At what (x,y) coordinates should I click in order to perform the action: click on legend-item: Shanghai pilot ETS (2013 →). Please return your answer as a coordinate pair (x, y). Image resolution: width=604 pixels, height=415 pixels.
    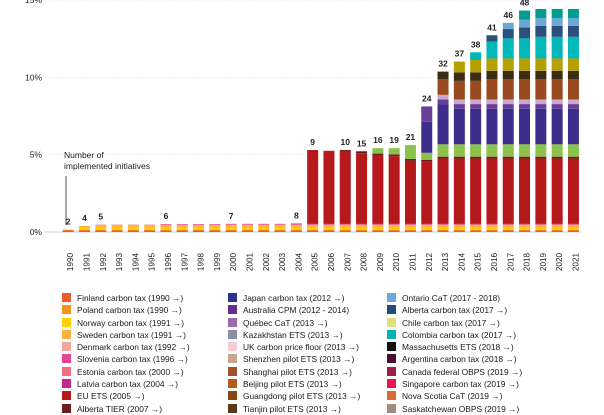
    Looking at the image, I should click on (313, 372).